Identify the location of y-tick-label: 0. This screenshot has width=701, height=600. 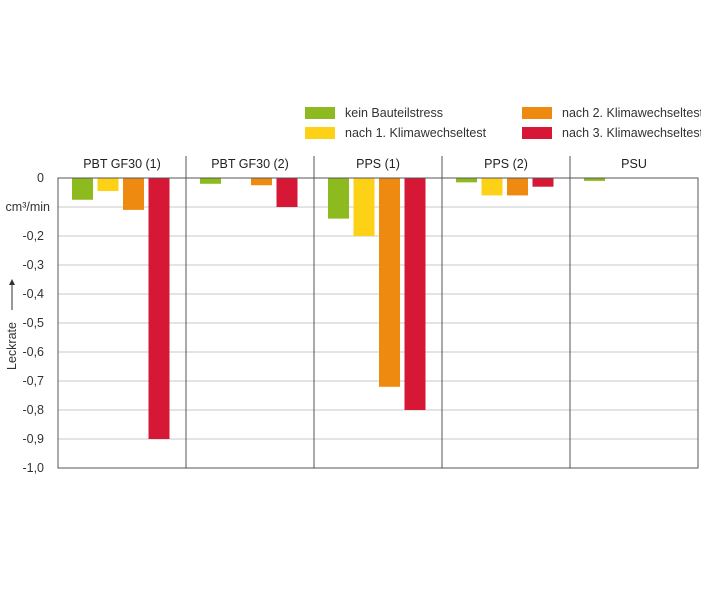
(40, 178).